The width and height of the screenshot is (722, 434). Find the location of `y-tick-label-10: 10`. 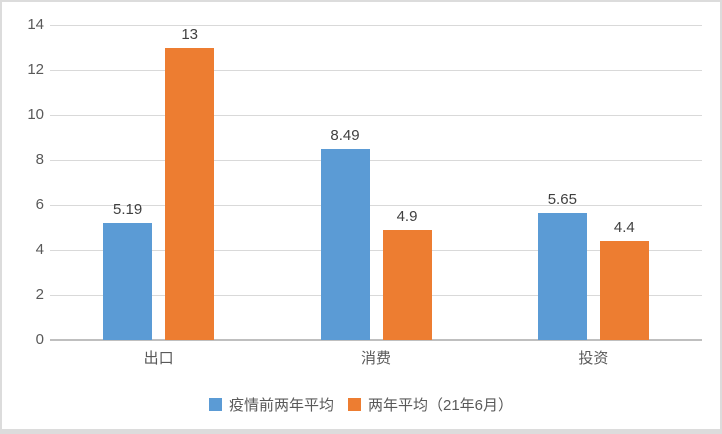

y-tick-label-10: 10 is located at coordinates (35, 114).